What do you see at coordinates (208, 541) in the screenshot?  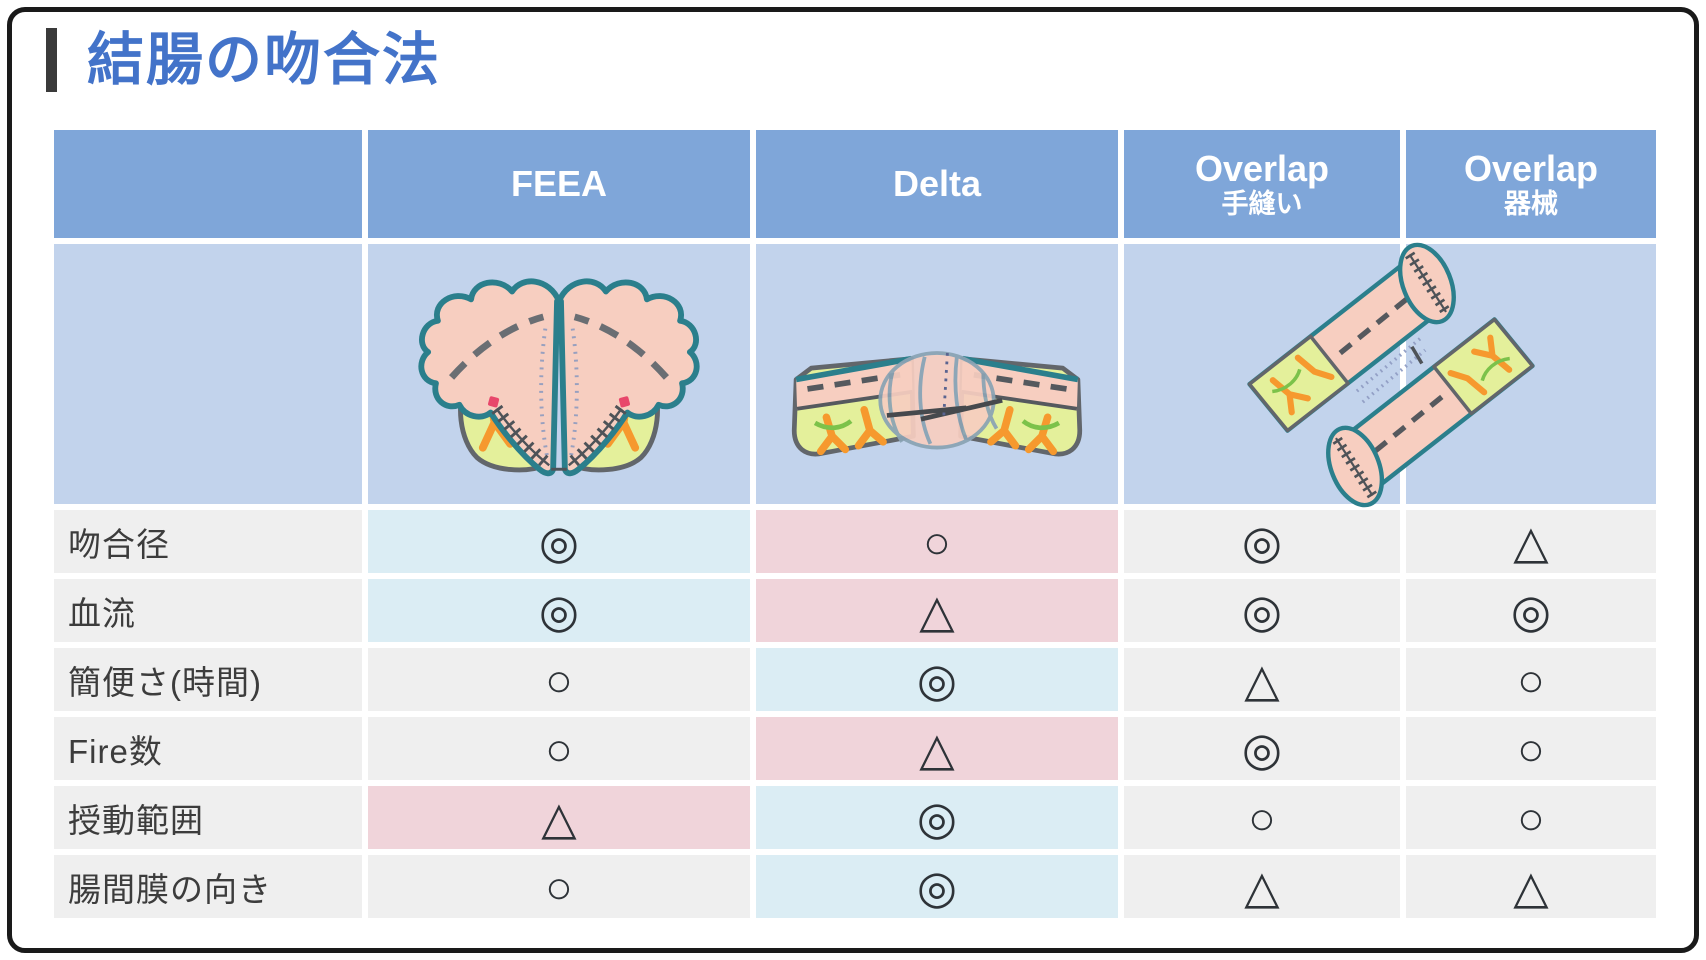 I see `row-label-anastomotic-diameter: 吻合径` at bounding box center [208, 541].